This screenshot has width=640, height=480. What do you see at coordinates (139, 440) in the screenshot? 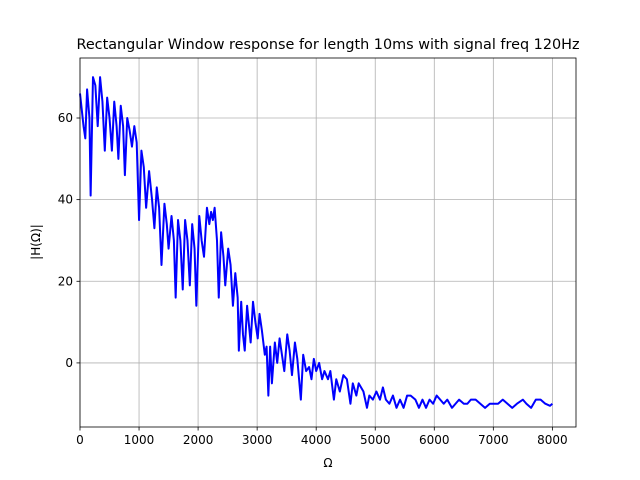
I see `x-tick-label: 1000` at bounding box center [139, 440].